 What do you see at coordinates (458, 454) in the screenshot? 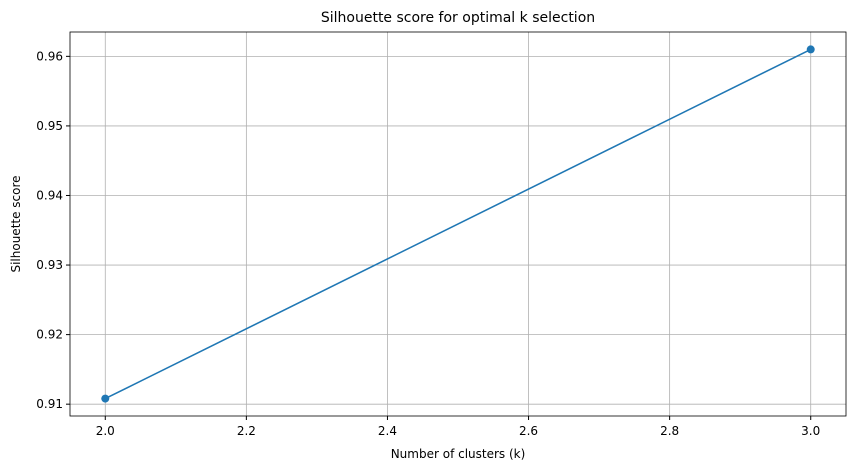
I see `x-axis-label: Number of clusters (k)` at bounding box center [458, 454].